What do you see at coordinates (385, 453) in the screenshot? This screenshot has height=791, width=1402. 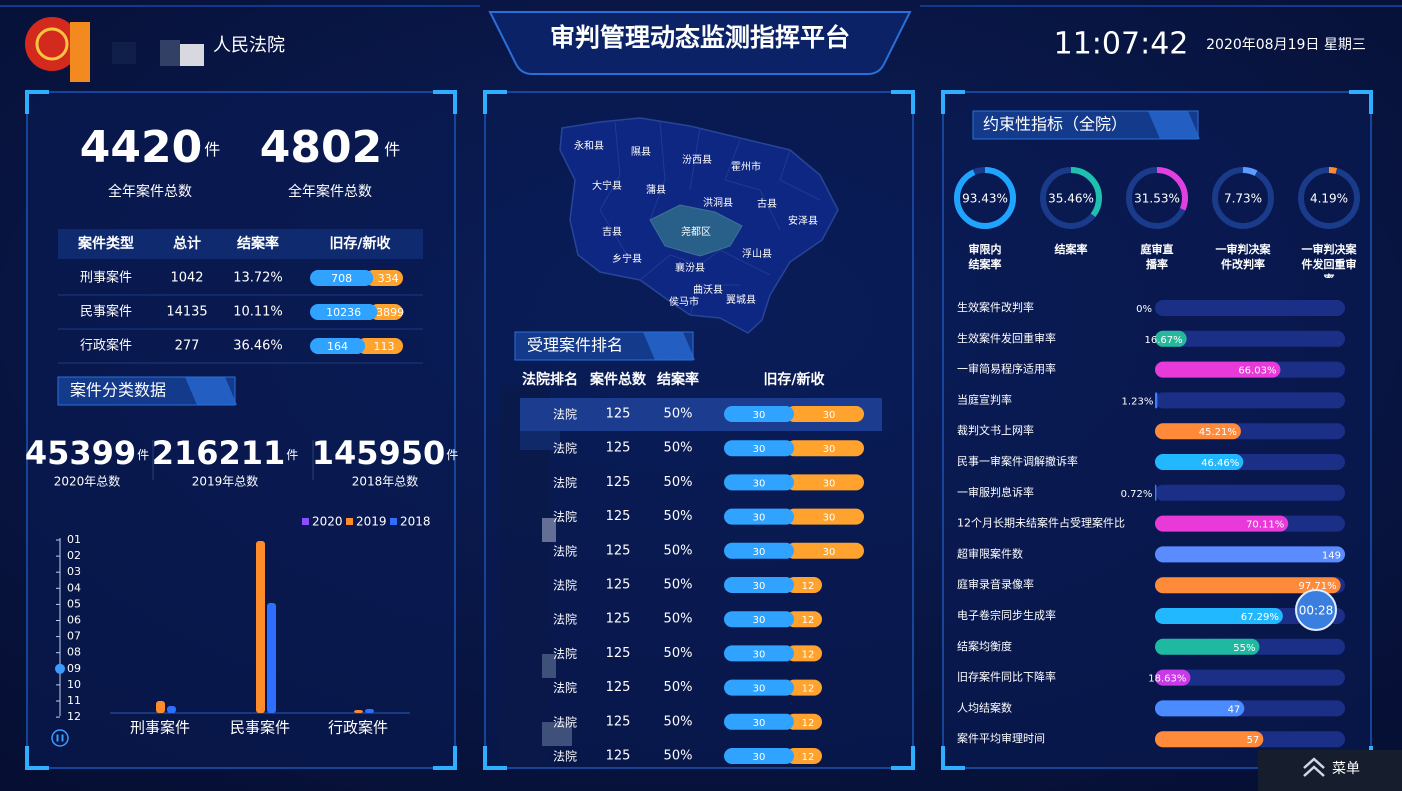 I see `year-total: 145950件` at bounding box center [385, 453].